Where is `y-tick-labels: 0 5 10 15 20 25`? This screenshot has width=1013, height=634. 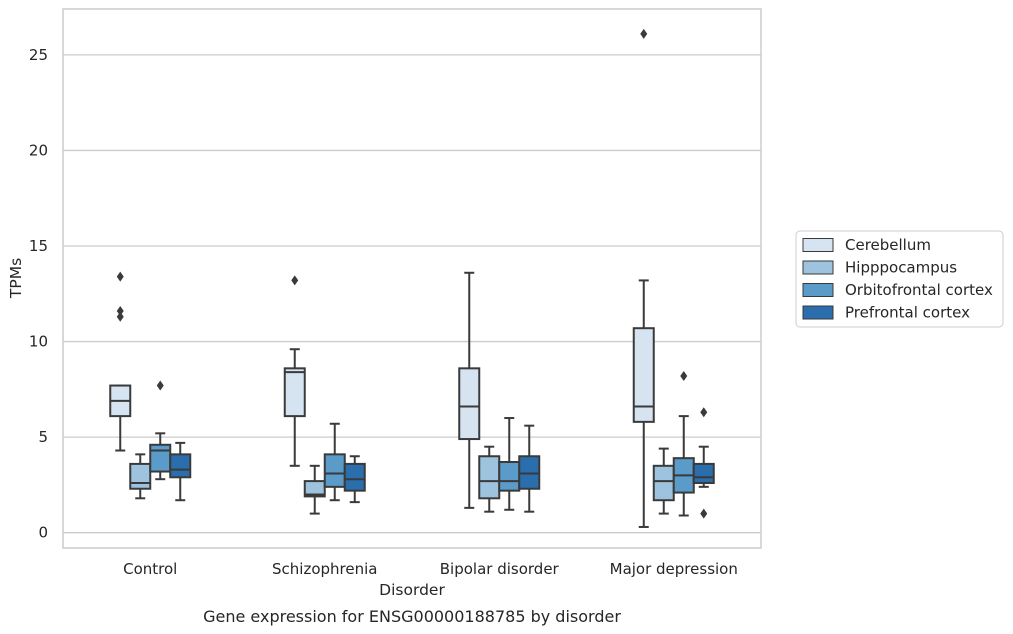
y-tick-labels: 0 5 10 15 20 25 is located at coordinates (38, 294).